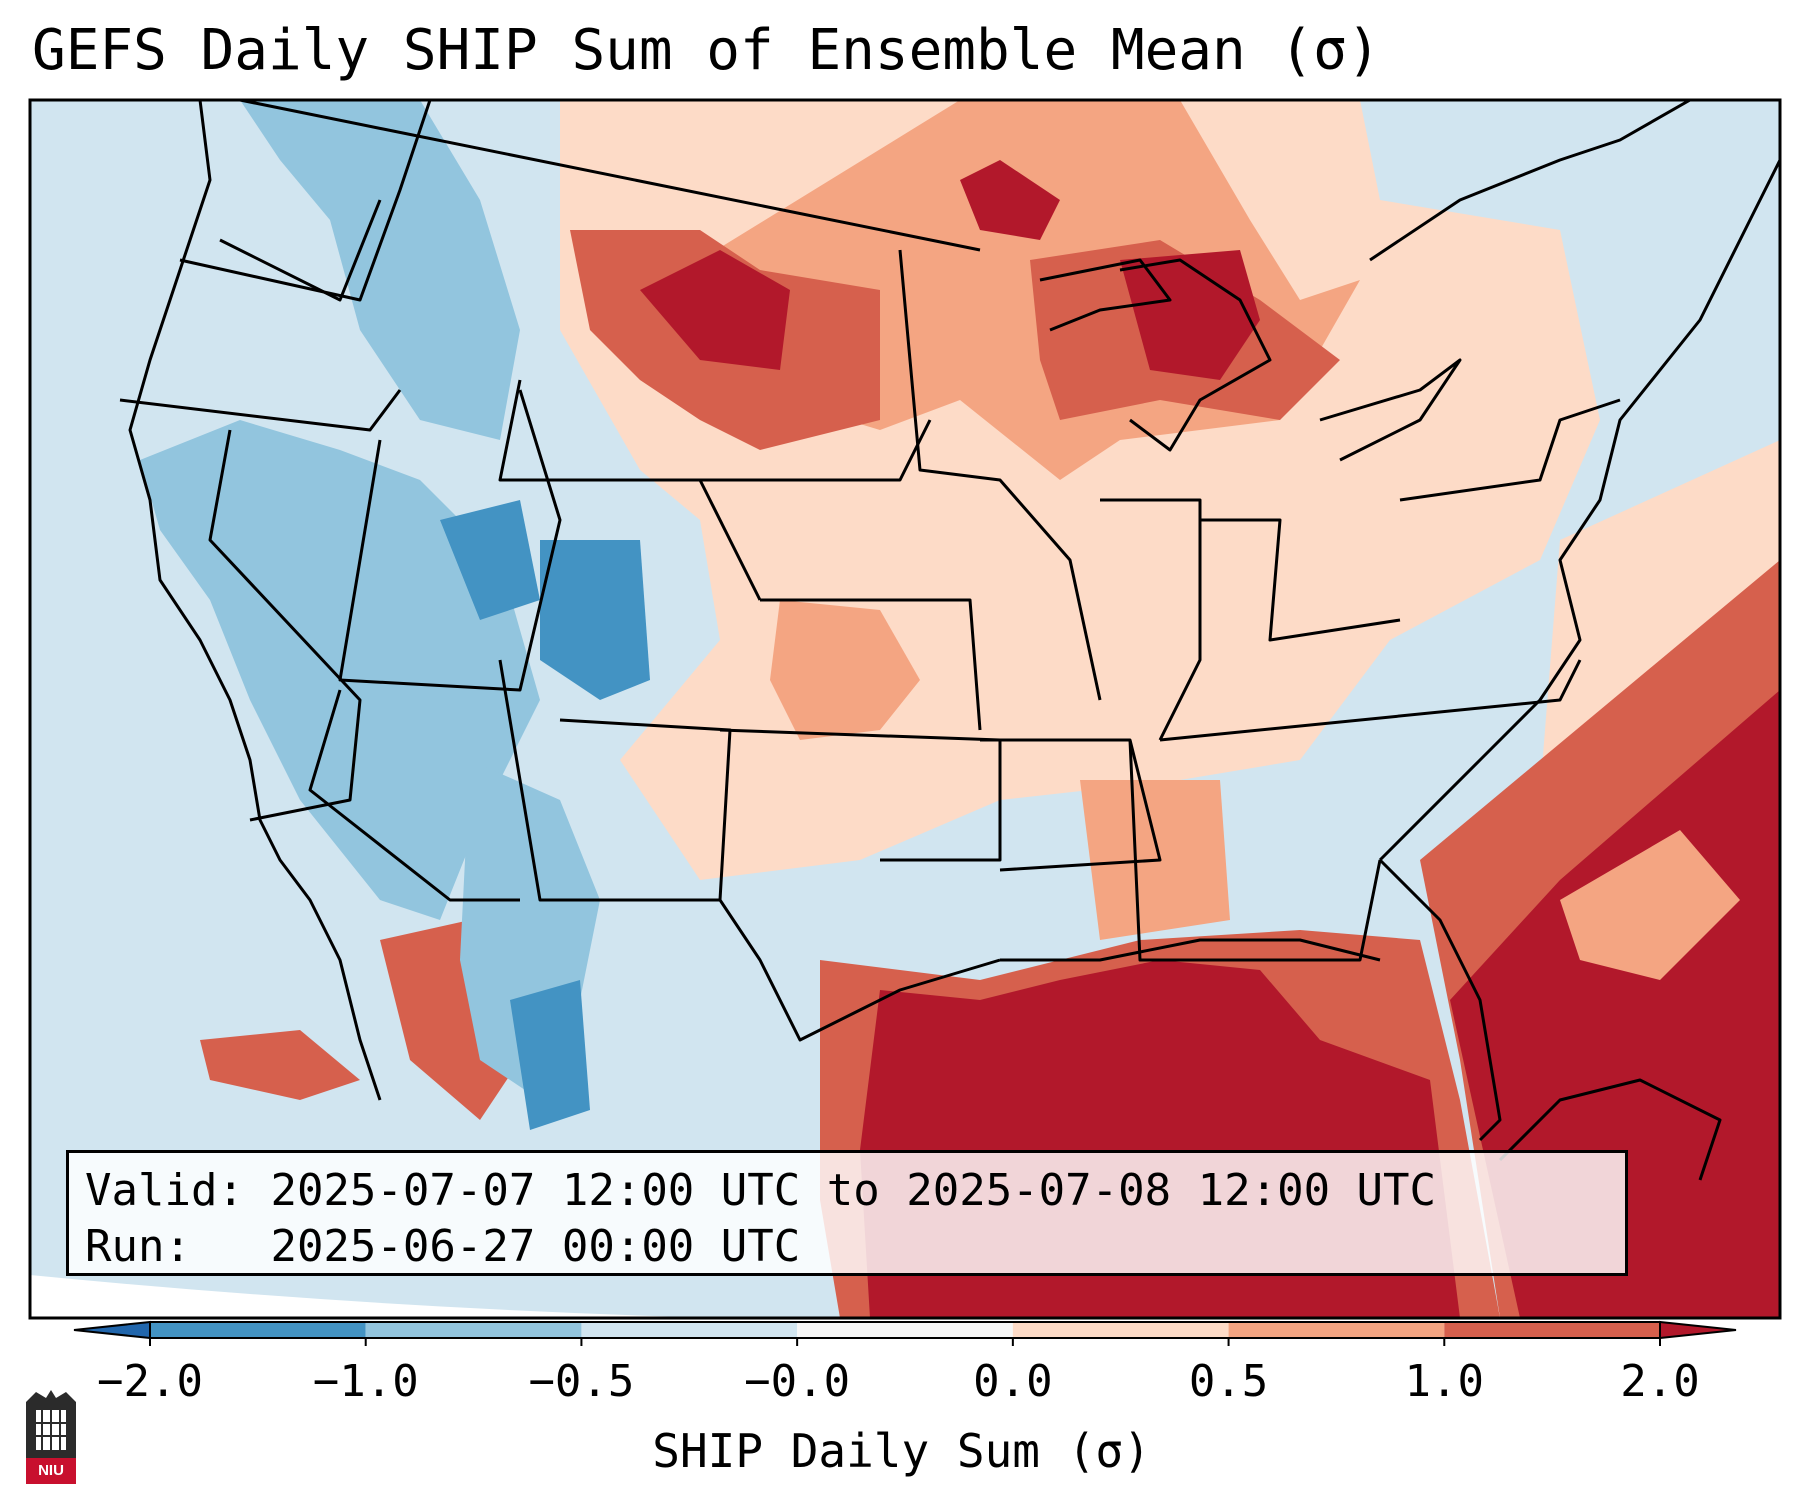 This screenshot has width=1803, height=1506. I want to click on colorbar-tick-label: 1.0, so click(1444, 1381).